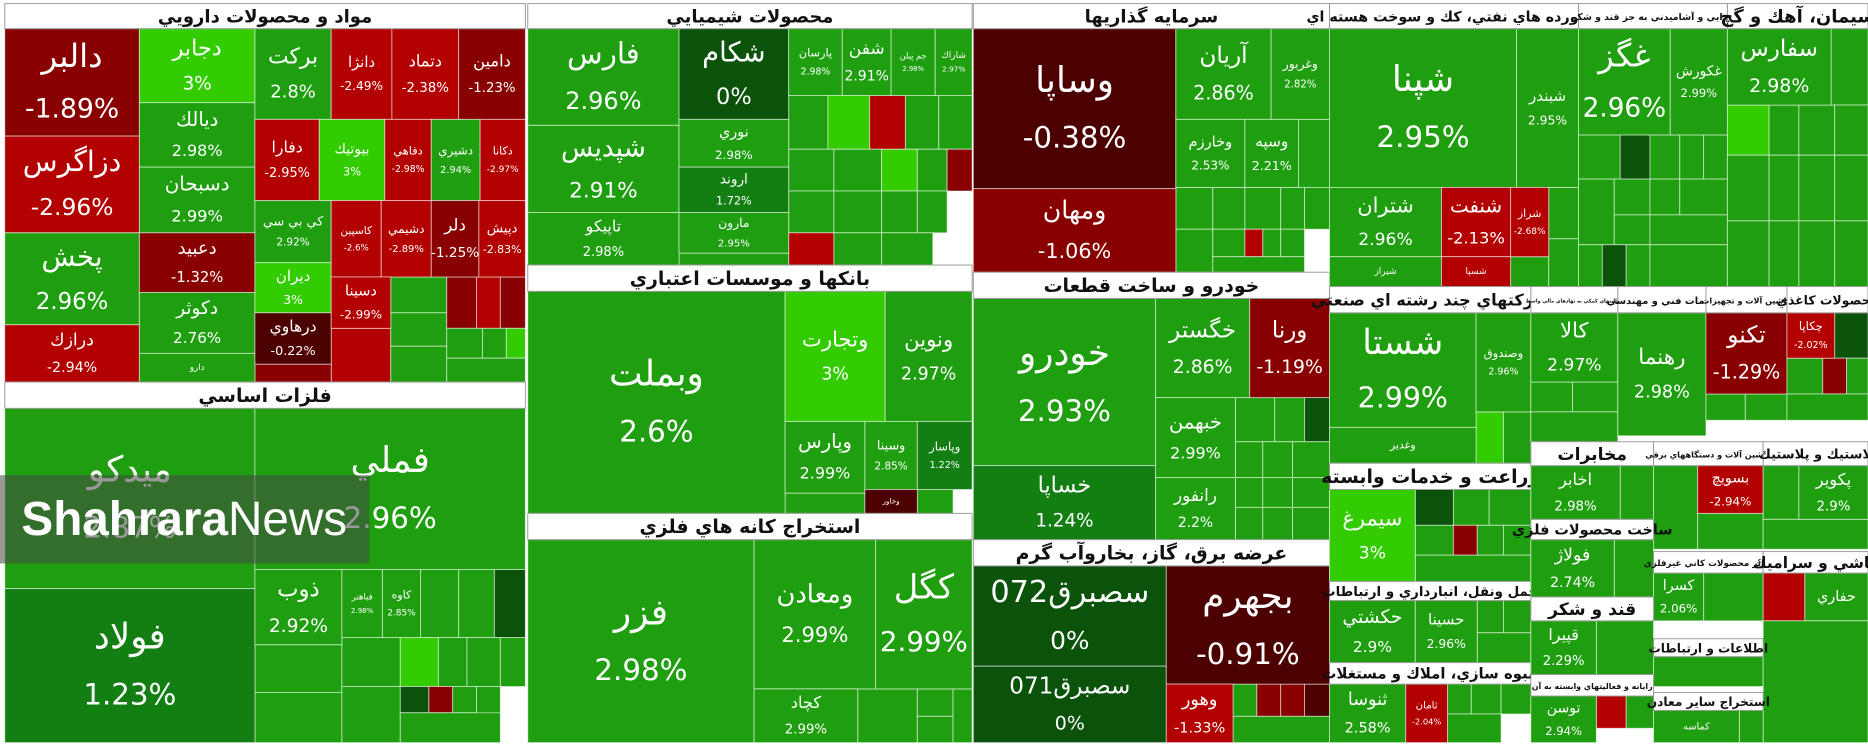 The height and width of the screenshot is (745, 1868). Describe the element at coordinates (72, 256) in the screenshot. I see `stock-name: پخش` at that location.